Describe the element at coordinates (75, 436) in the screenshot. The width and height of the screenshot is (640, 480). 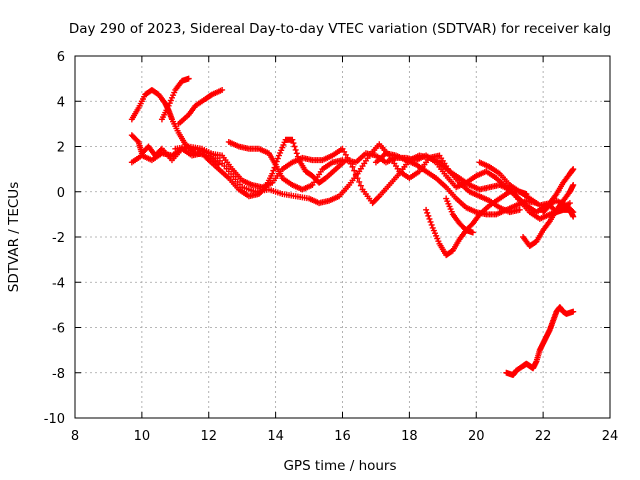
I see `x-tick-label: 8` at that location.